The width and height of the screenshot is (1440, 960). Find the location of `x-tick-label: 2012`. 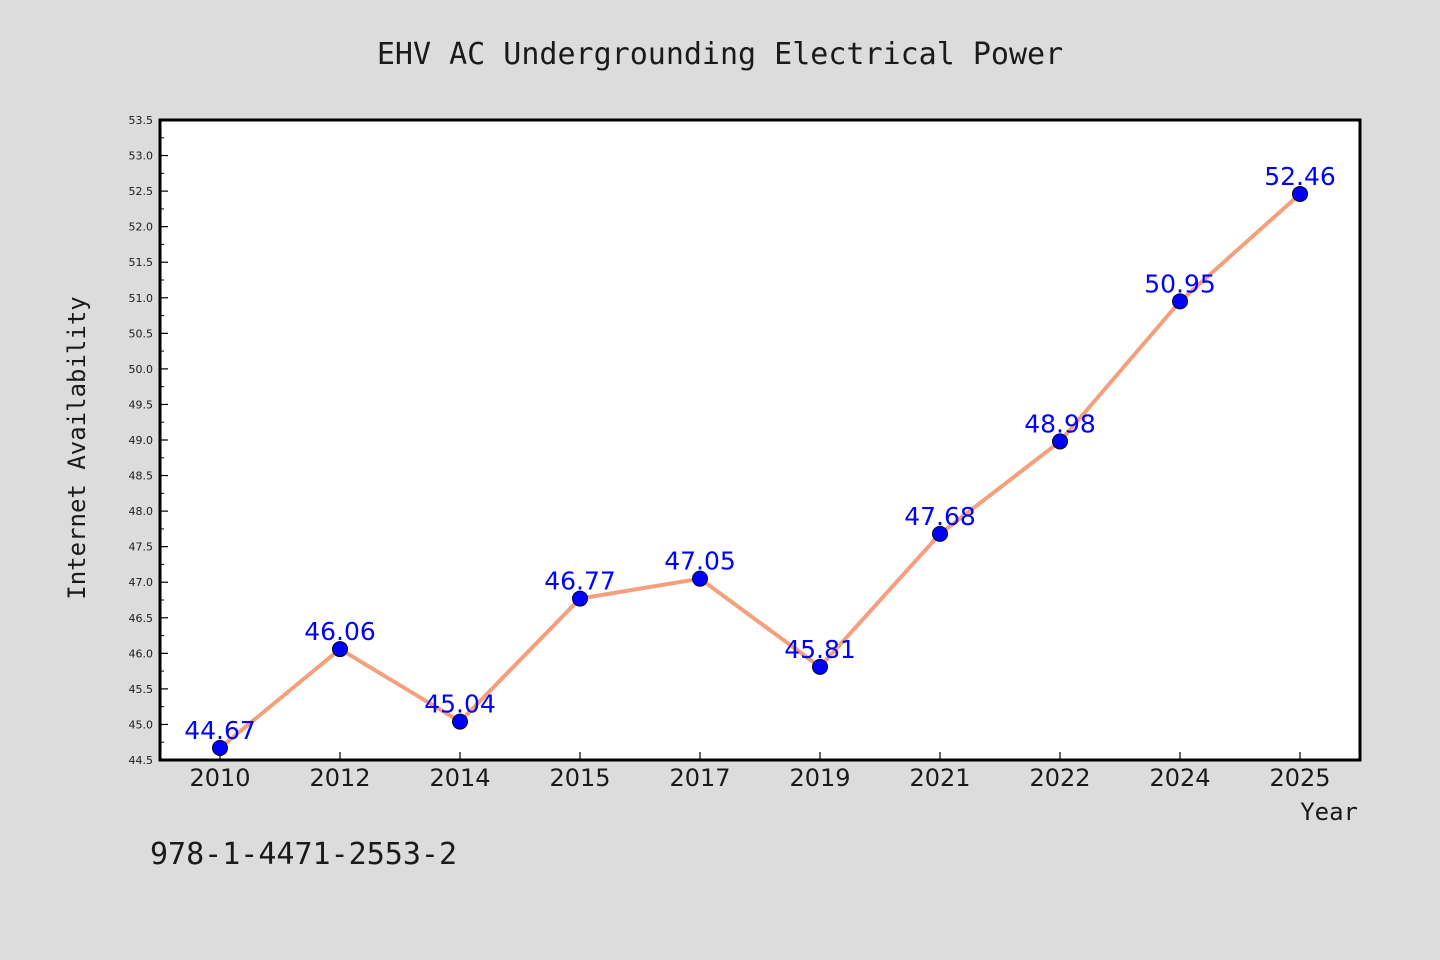

x-tick-label: 2012 is located at coordinates (339, 778).